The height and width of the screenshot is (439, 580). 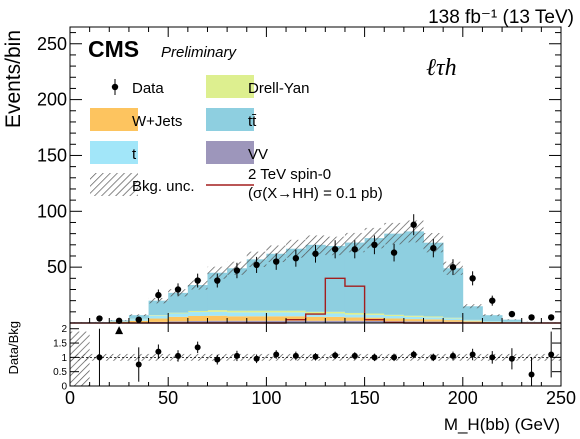 I want to click on legend-swatch-t, so click(x=114, y=152).